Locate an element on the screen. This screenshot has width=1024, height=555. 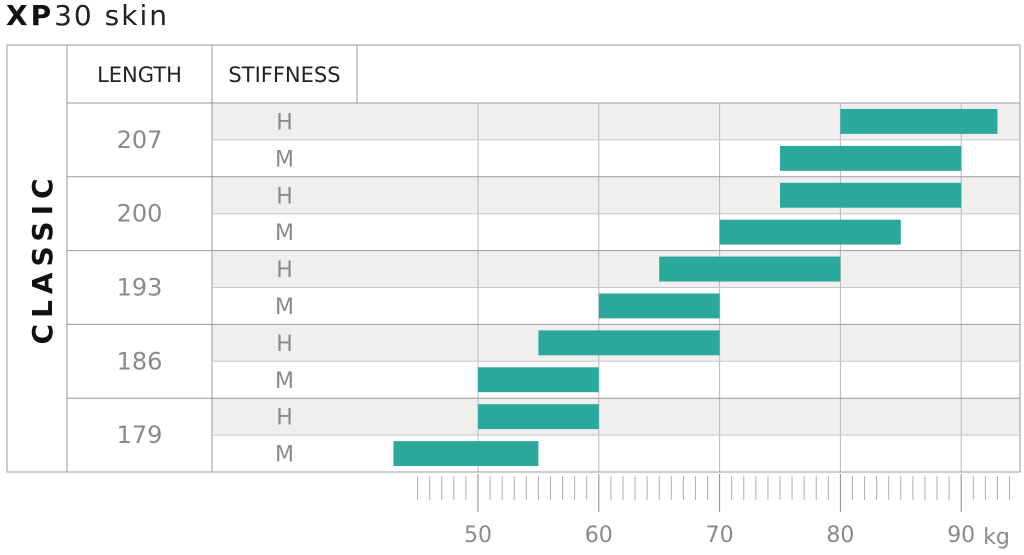
tick-label: 50 is located at coordinates (478, 535).